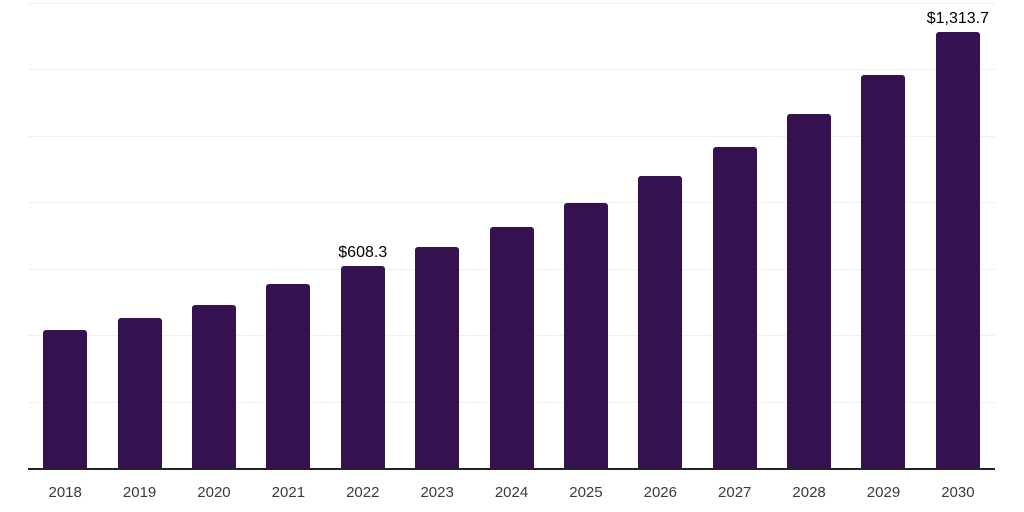 The height and width of the screenshot is (512, 1024). What do you see at coordinates (735, 492) in the screenshot?
I see `x-tick-label-2027: 2027` at bounding box center [735, 492].